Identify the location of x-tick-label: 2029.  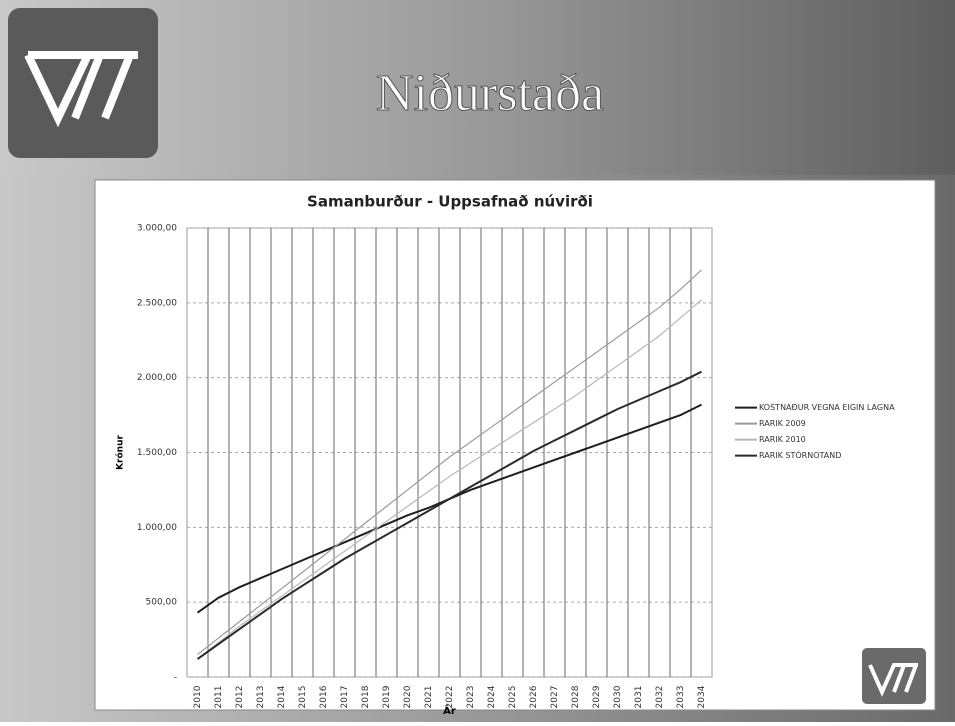
(597, 696).